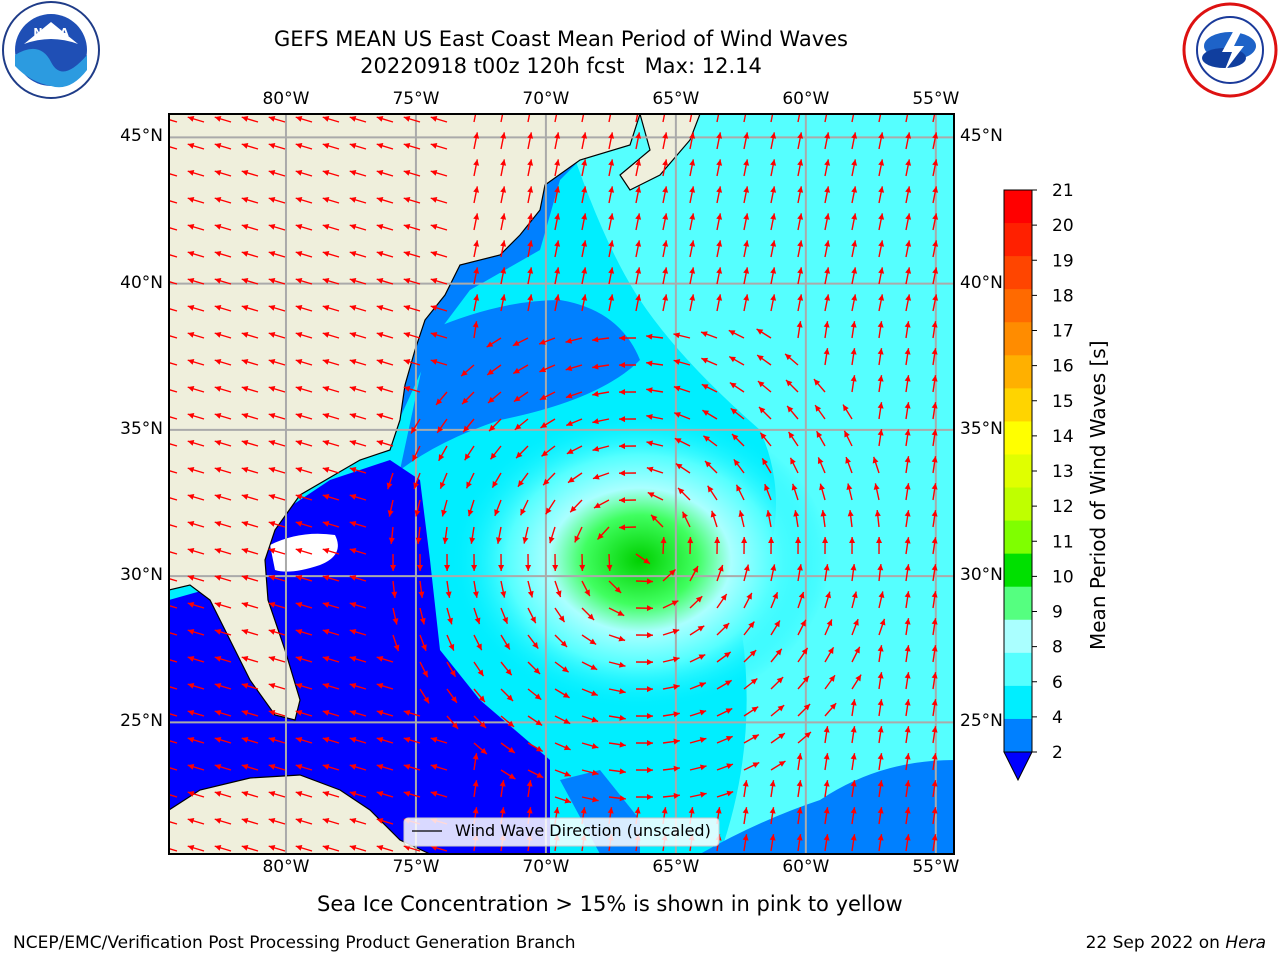 The image size is (1280, 960). What do you see at coordinates (561, 66) in the screenshot?
I see `map-subtitle: 20220918 t00z 120h fcst Max: 12.14` at bounding box center [561, 66].